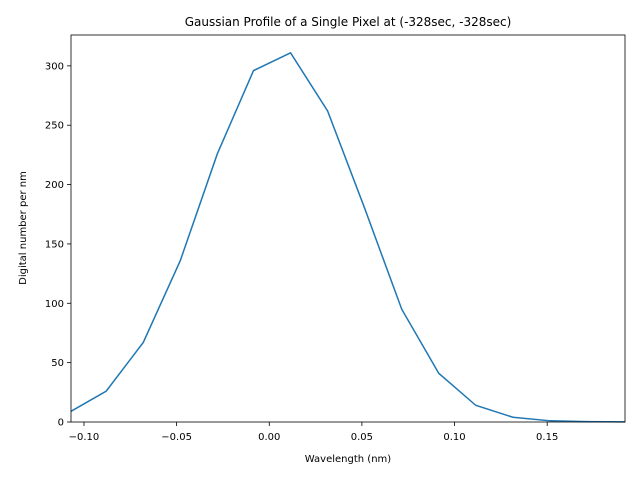  What do you see at coordinates (362, 437) in the screenshot?
I see `x-tick-label: 0.05` at bounding box center [362, 437].